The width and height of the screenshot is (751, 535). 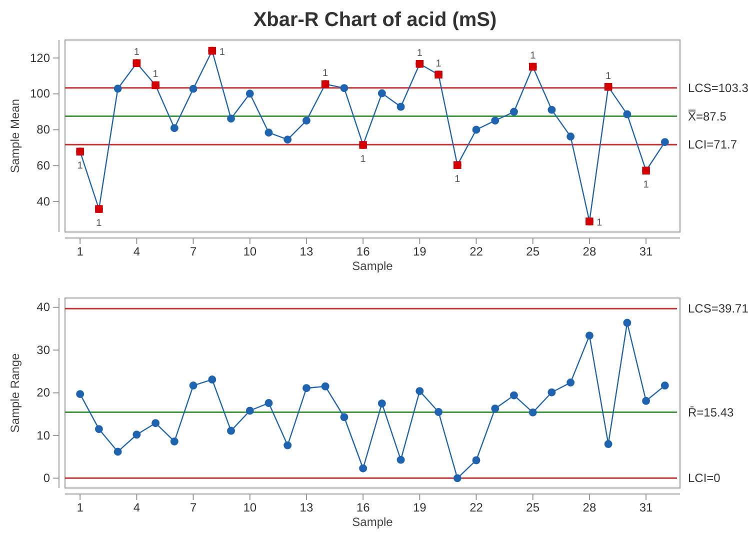 What do you see at coordinates (43, 393) in the screenshot?
I see `y-tick-label: 20` at bounding box center [43, 393].